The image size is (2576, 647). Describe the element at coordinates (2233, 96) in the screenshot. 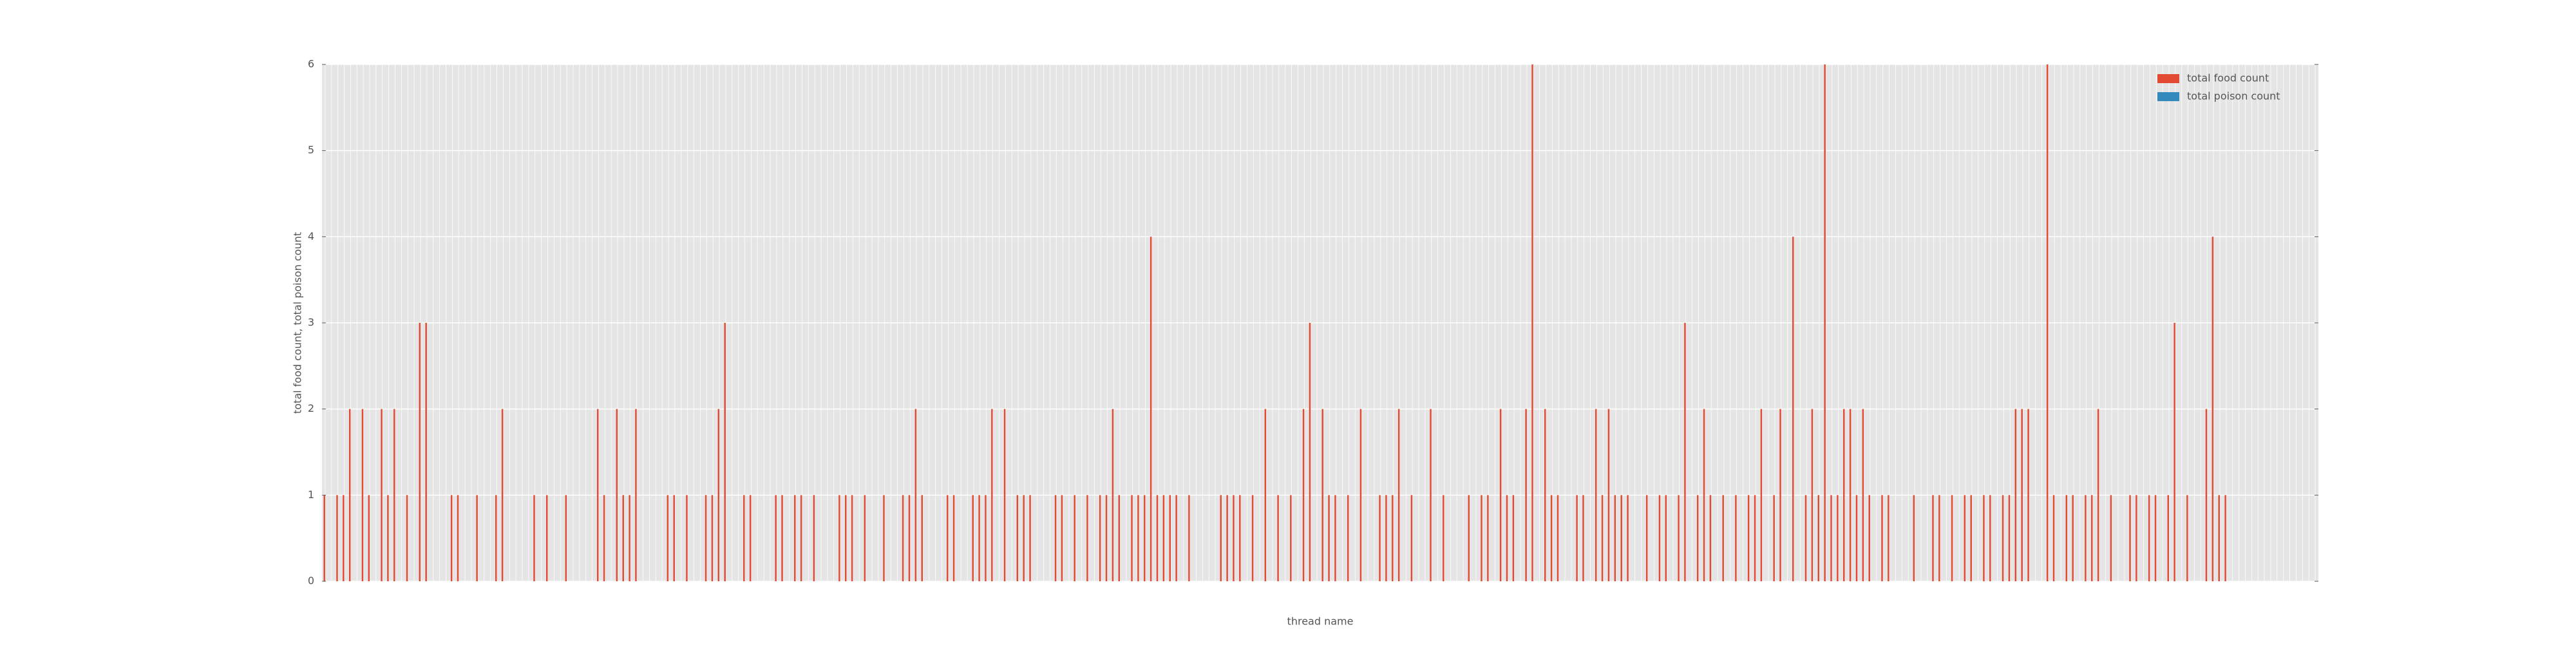

I see `legend-label: total poison count` at that location.